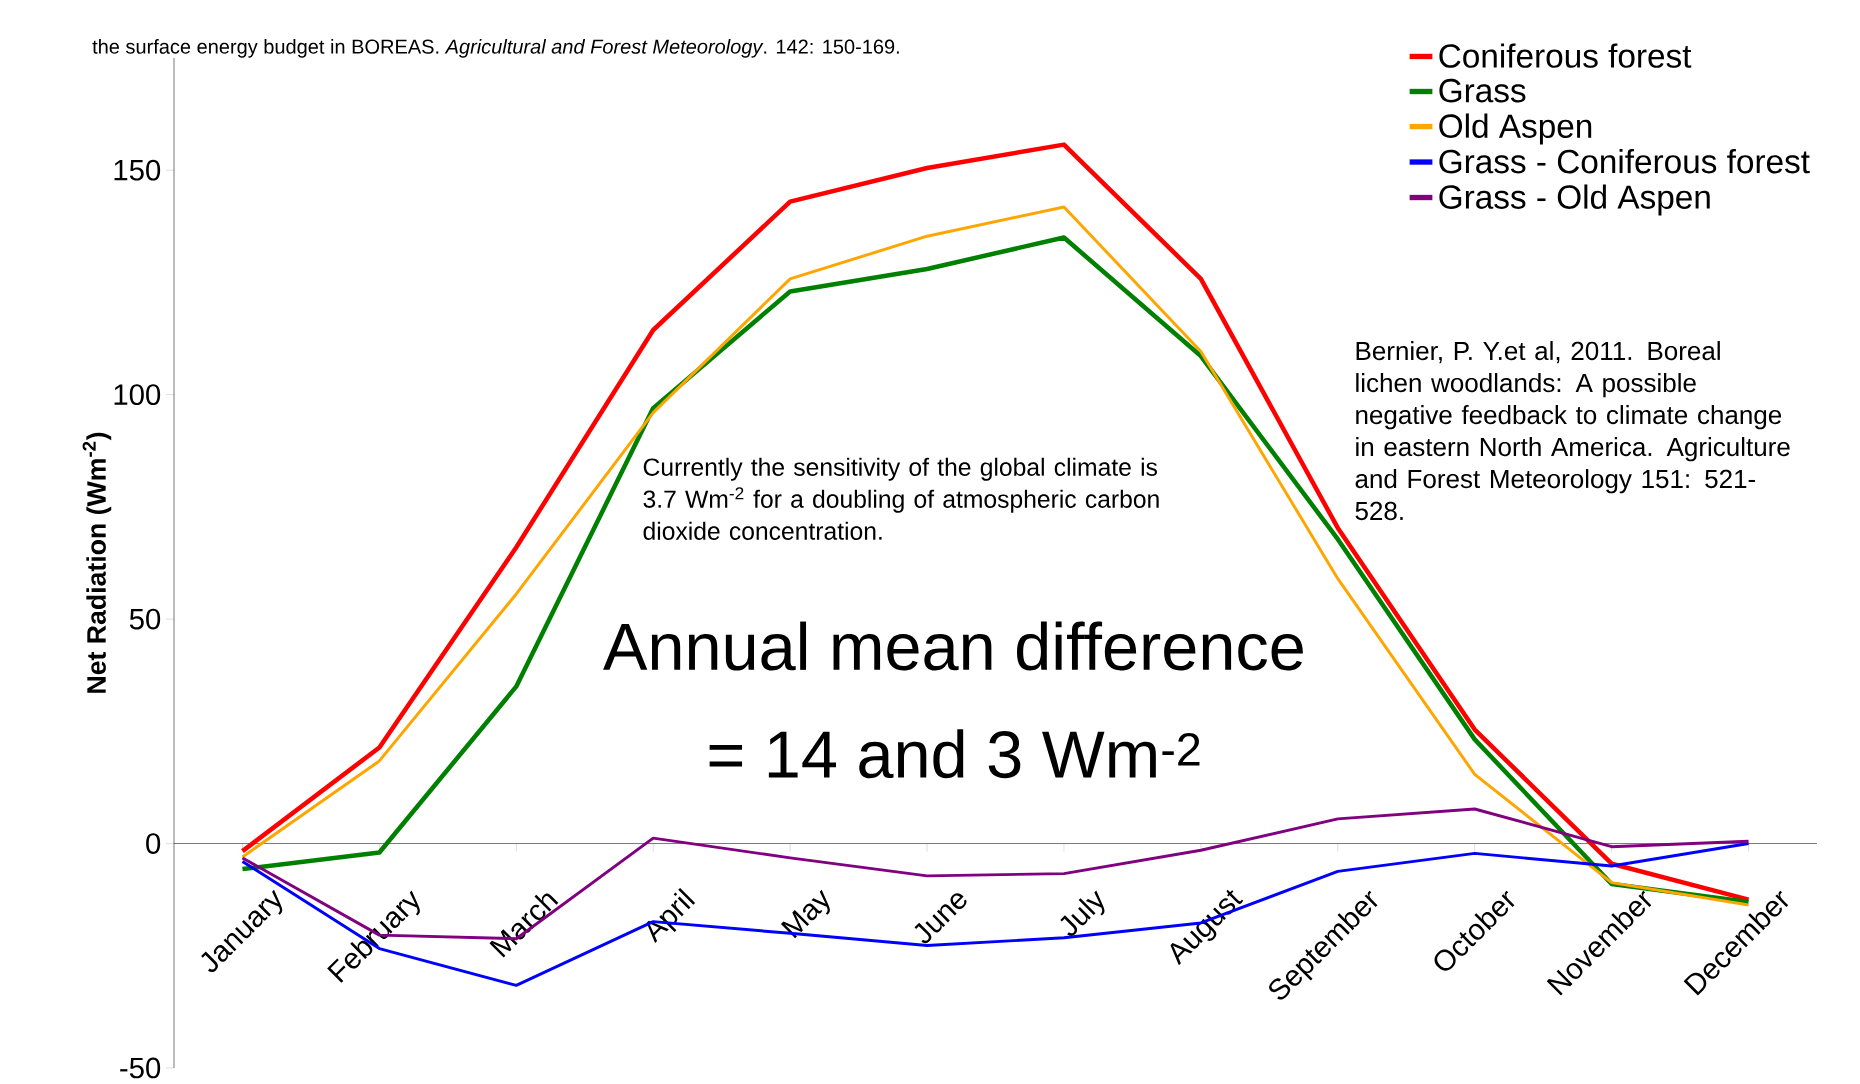 The width and height of the screenshot is (1860, 1084). I want to click on y-axis-title: Net Radiation (Wm$^{-2}$), so click(97, 562).